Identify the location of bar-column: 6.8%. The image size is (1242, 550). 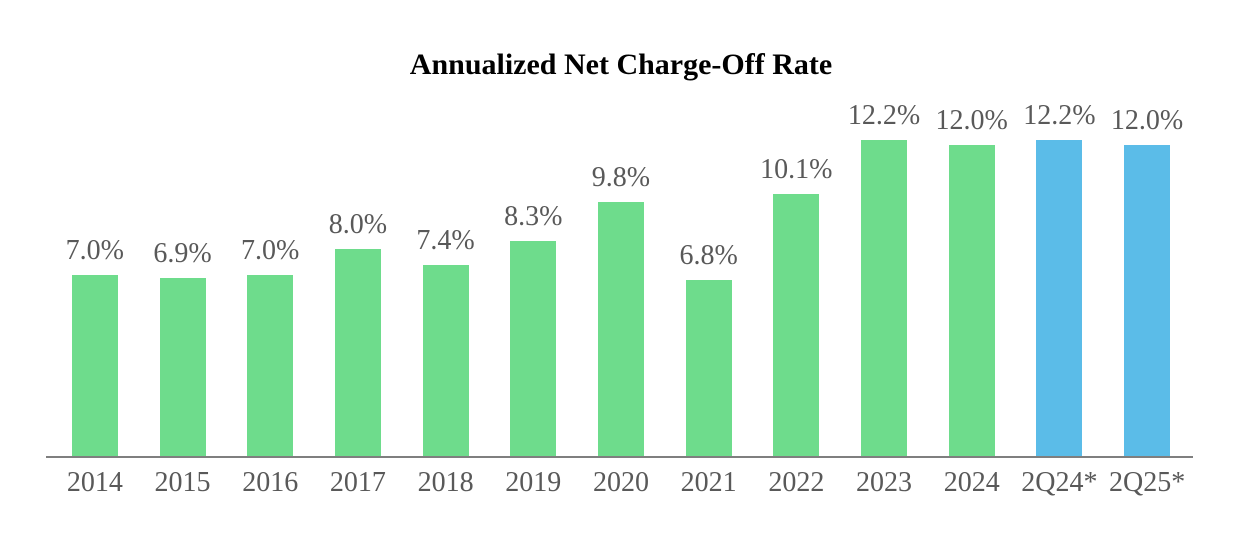
(709, 349).